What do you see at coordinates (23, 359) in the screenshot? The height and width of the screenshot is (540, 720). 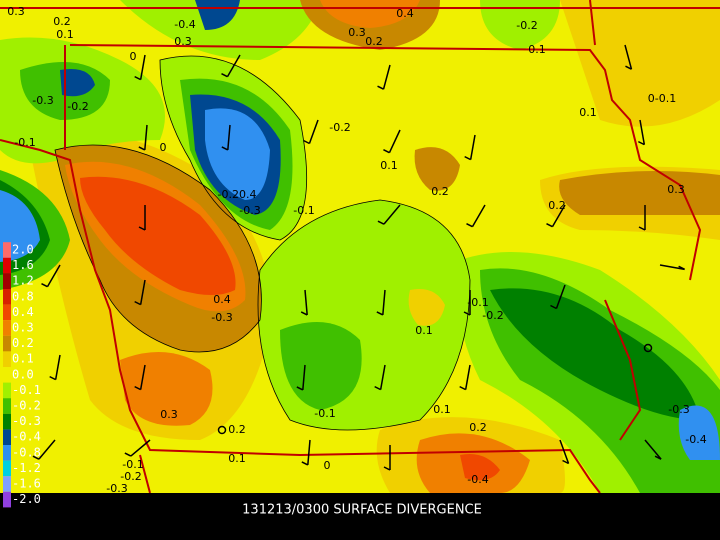 I see `legend-label: 0.1` at bounding box center [23, 359].